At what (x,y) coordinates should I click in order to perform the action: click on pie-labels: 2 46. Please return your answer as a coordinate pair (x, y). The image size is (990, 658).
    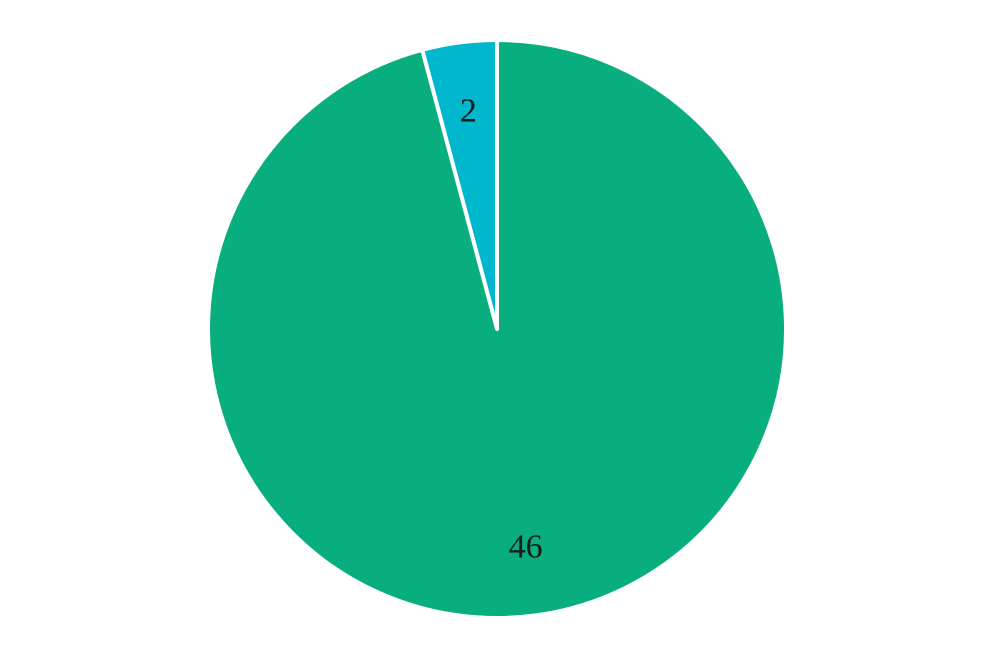
    Looking at the image, I should click on (501, 329).